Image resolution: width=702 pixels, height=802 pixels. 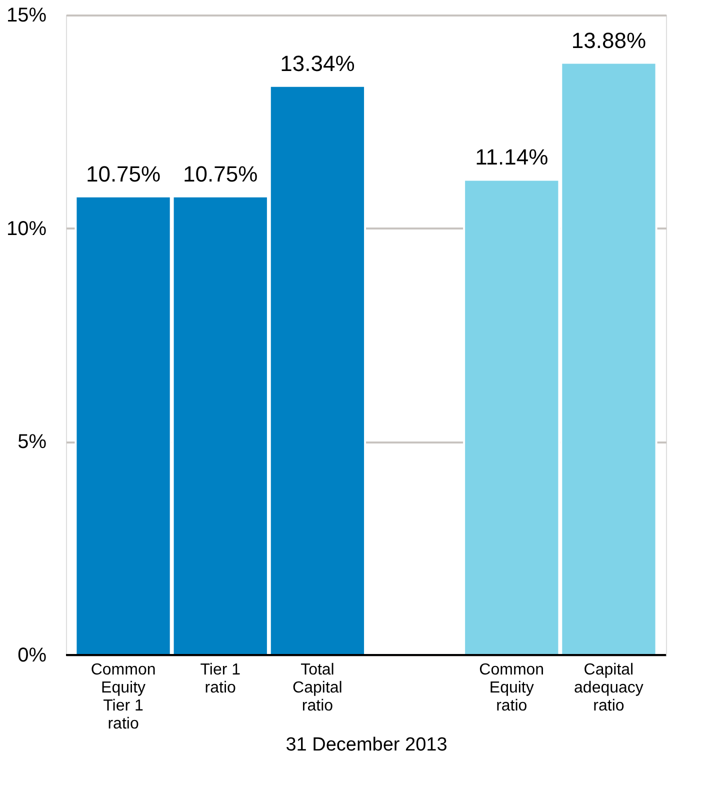 I want to click on y-tick-label: 0%, so click(x=32, y=655).